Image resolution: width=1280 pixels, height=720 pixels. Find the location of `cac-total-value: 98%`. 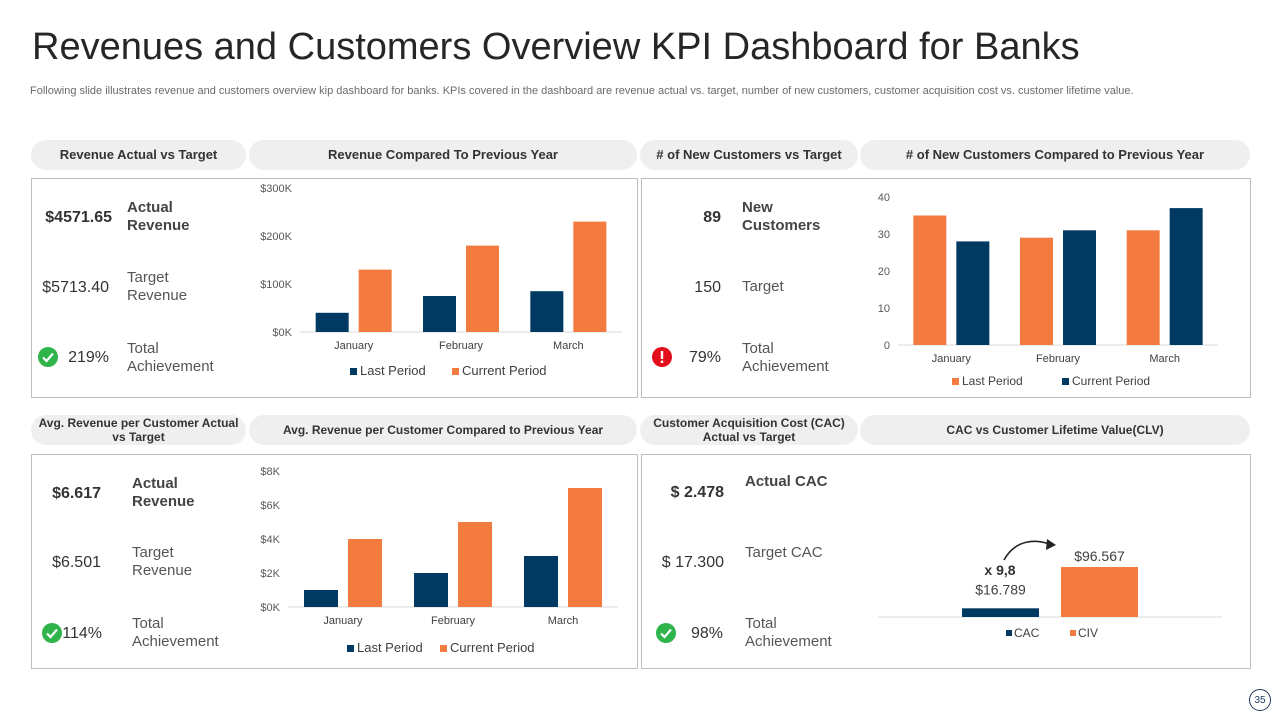

cac-total-value: 98% is located at coordinates (706, 633).